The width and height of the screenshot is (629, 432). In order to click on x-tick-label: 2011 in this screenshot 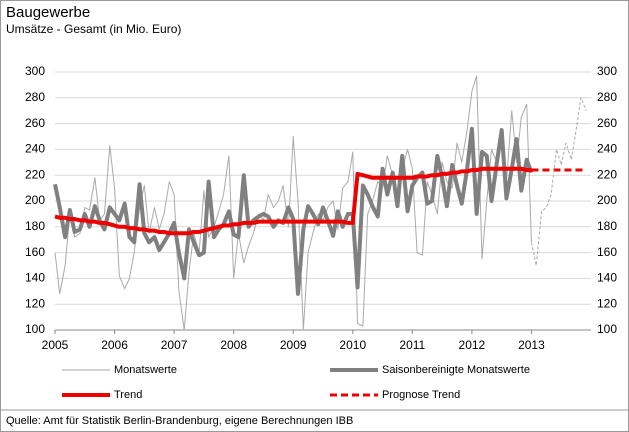, I will do `click(412, 345)`.